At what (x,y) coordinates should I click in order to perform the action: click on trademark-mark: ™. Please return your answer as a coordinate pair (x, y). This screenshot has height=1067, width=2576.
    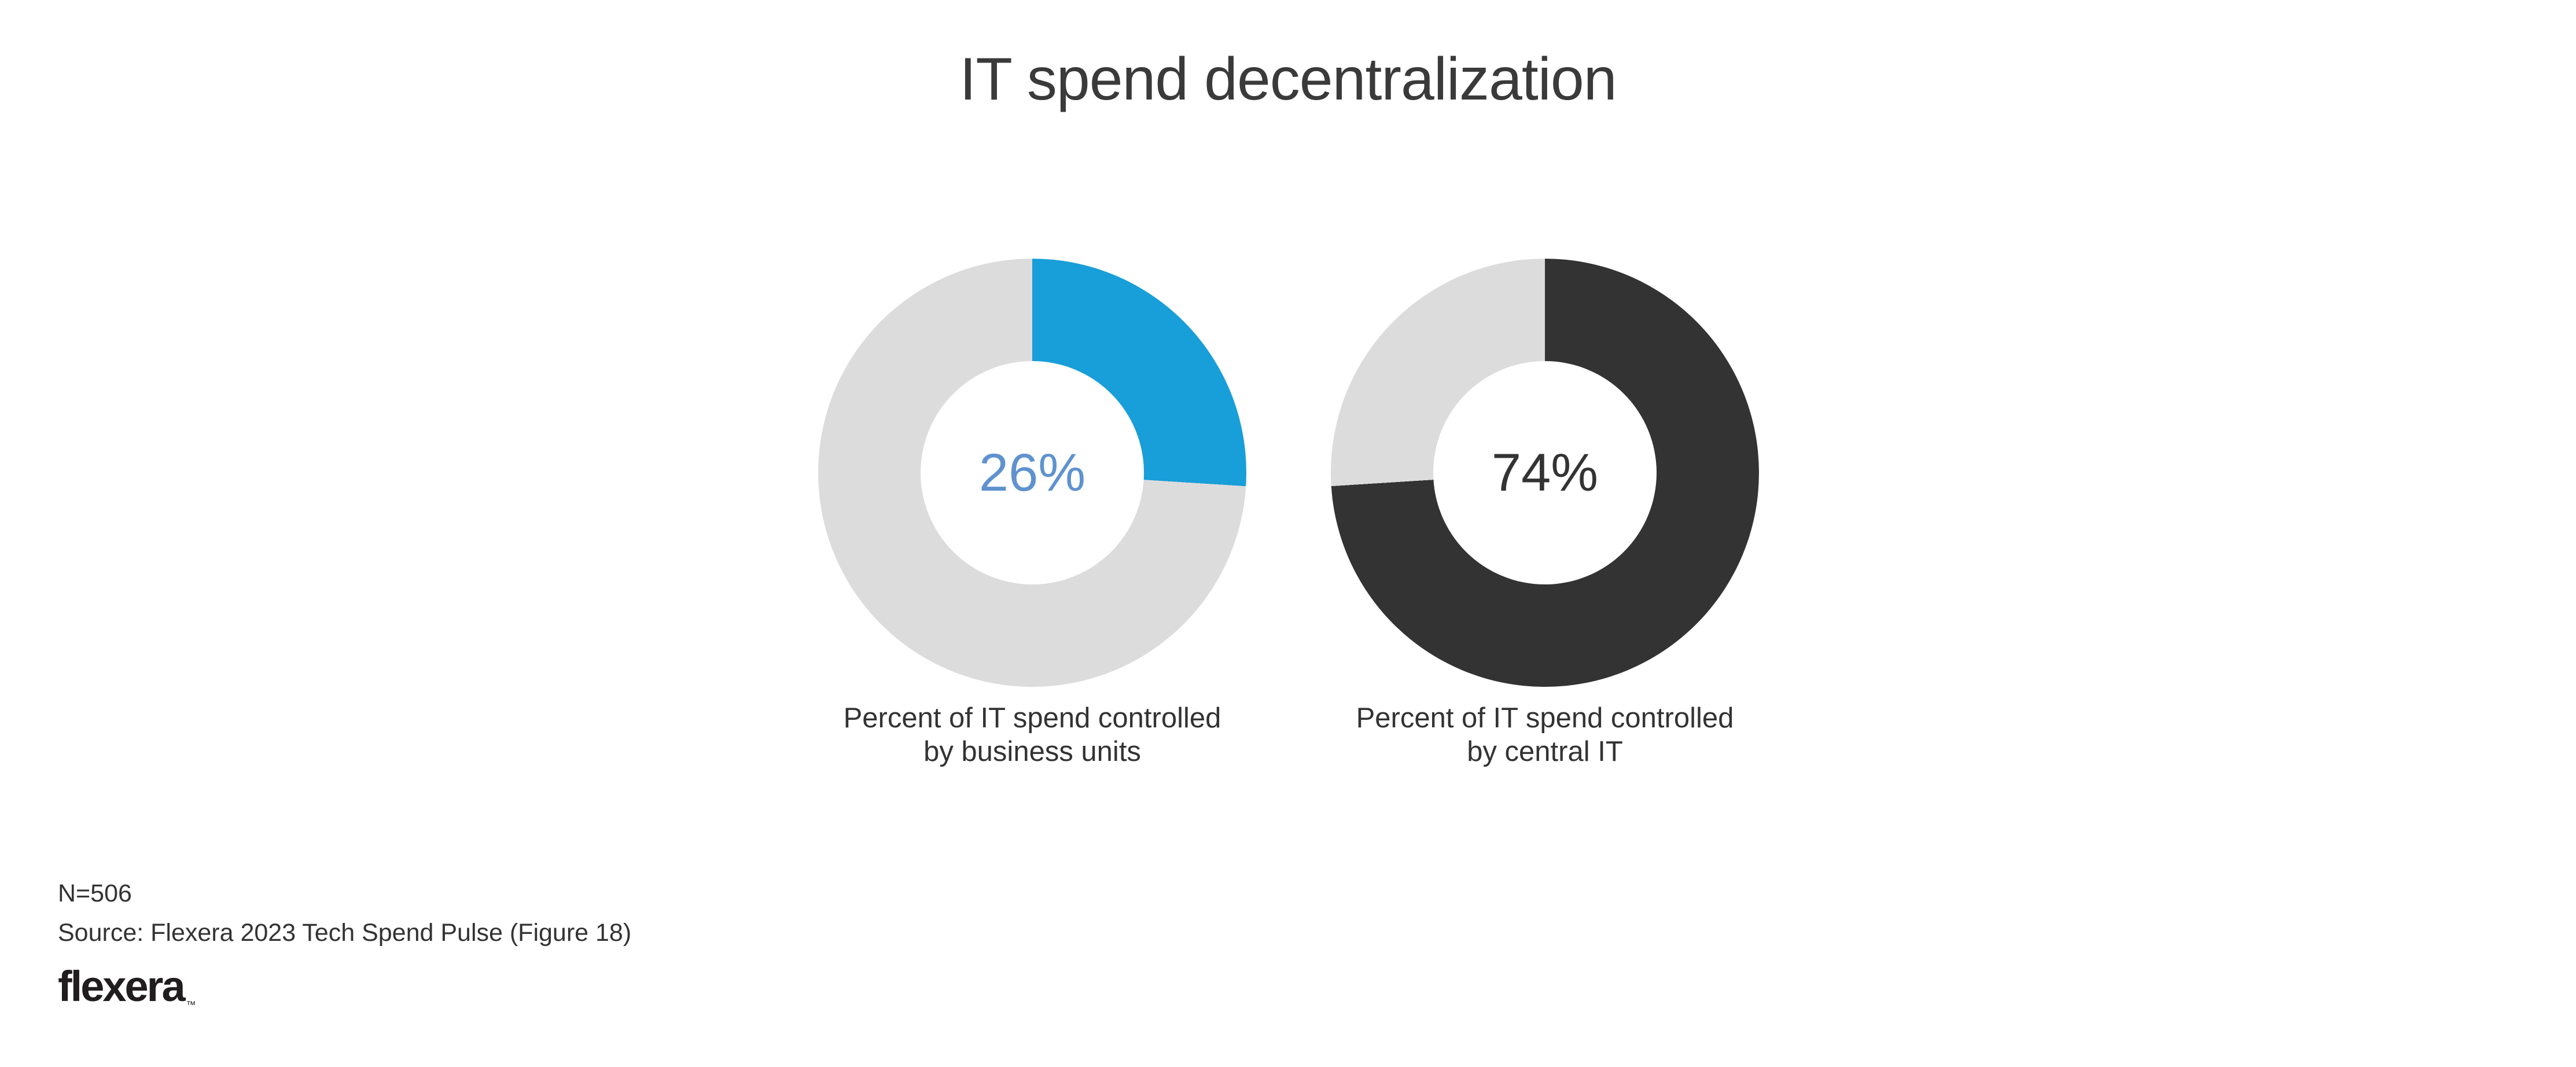
    Looking at the image, I should click on (191, 1005).